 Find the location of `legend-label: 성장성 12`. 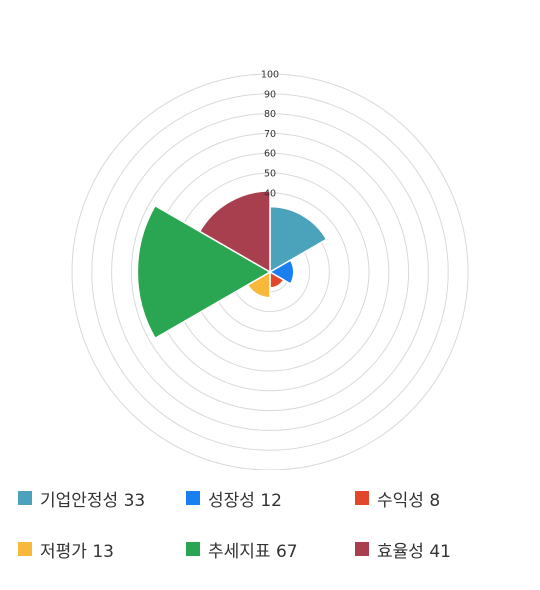

legend-label: 성장성 12 is located at coordinates (245, 500).